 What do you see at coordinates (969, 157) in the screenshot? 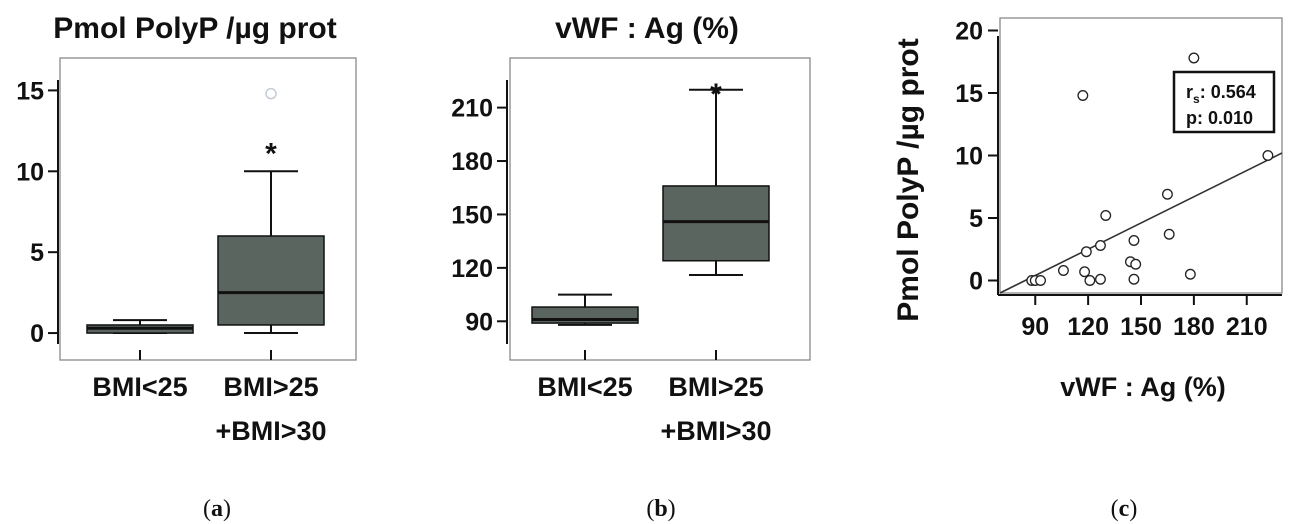
I see `c-y-tick-label: 10` at bounding box center [969, 157].